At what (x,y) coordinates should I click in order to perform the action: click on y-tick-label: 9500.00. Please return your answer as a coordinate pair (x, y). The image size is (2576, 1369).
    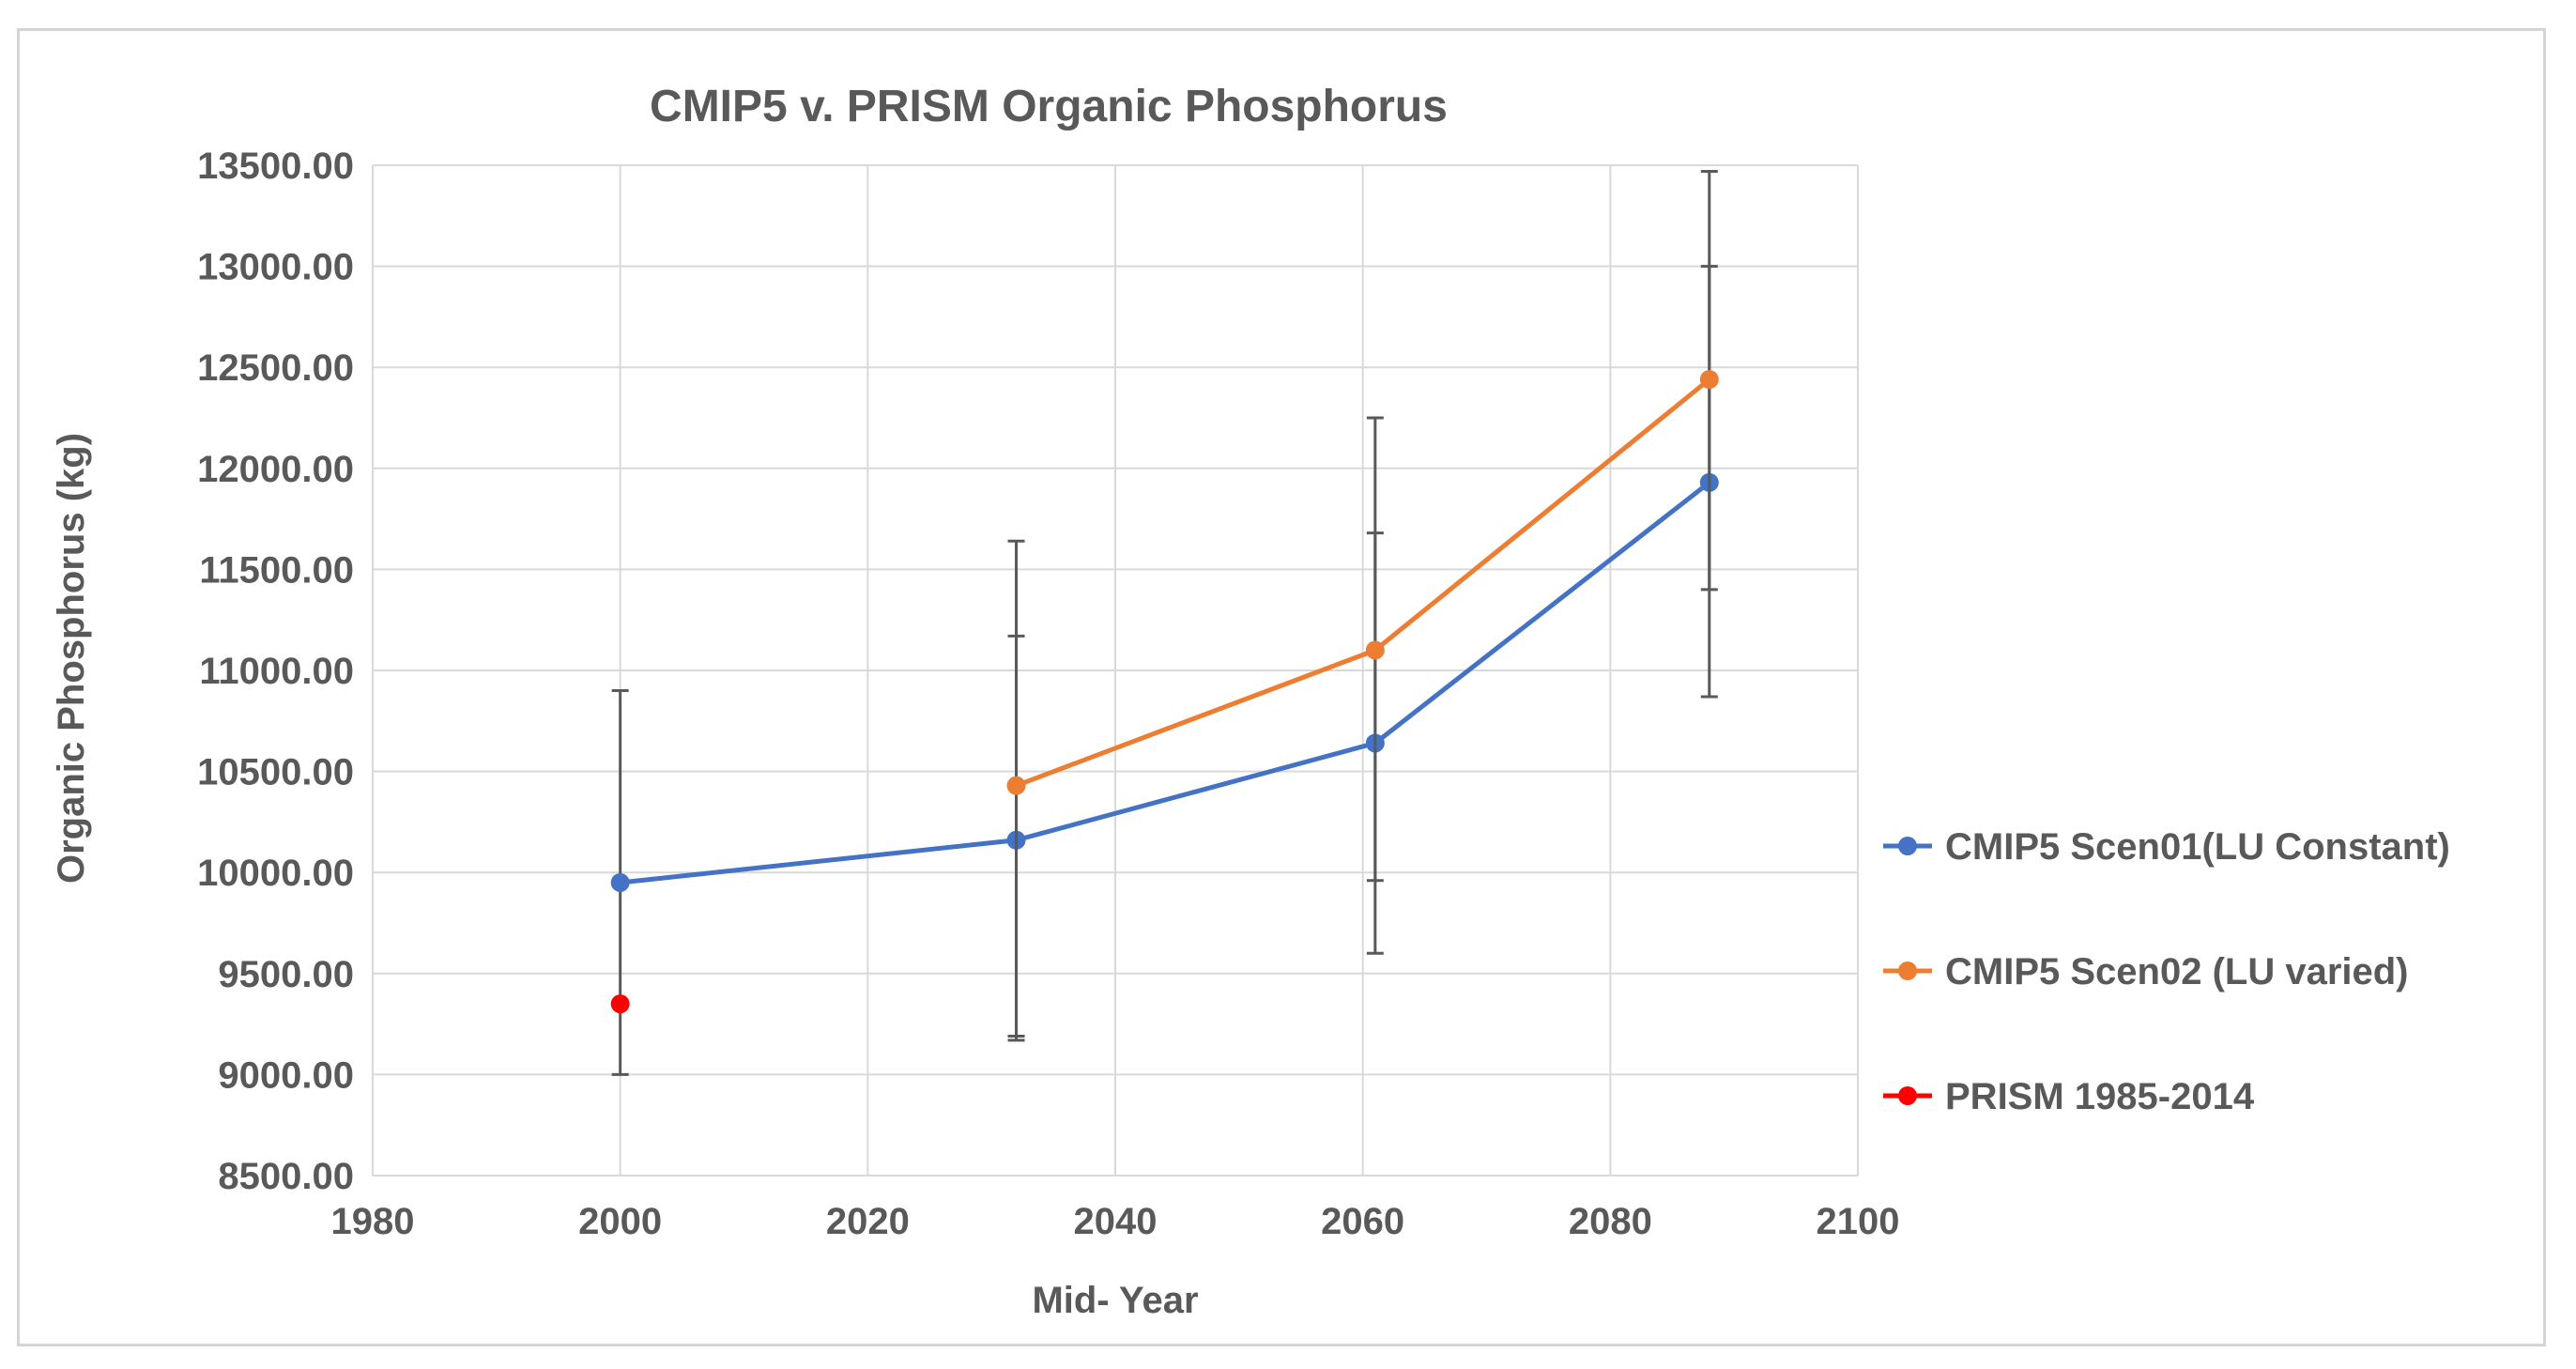
    Looking at the image, I should click on (286, 974).